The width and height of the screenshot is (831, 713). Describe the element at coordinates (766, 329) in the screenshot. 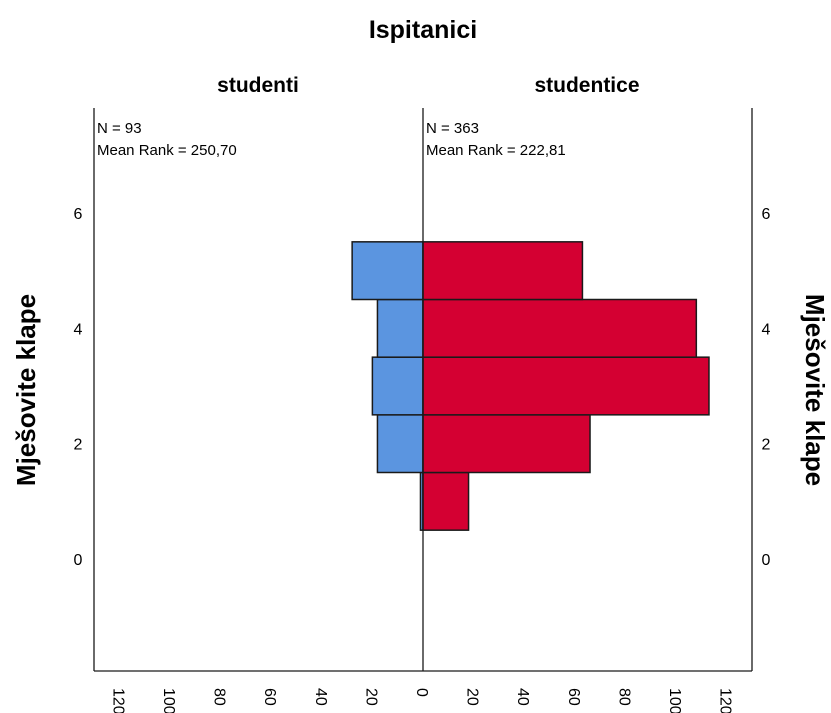

I see `y-tick-right-4: 4` at that location.